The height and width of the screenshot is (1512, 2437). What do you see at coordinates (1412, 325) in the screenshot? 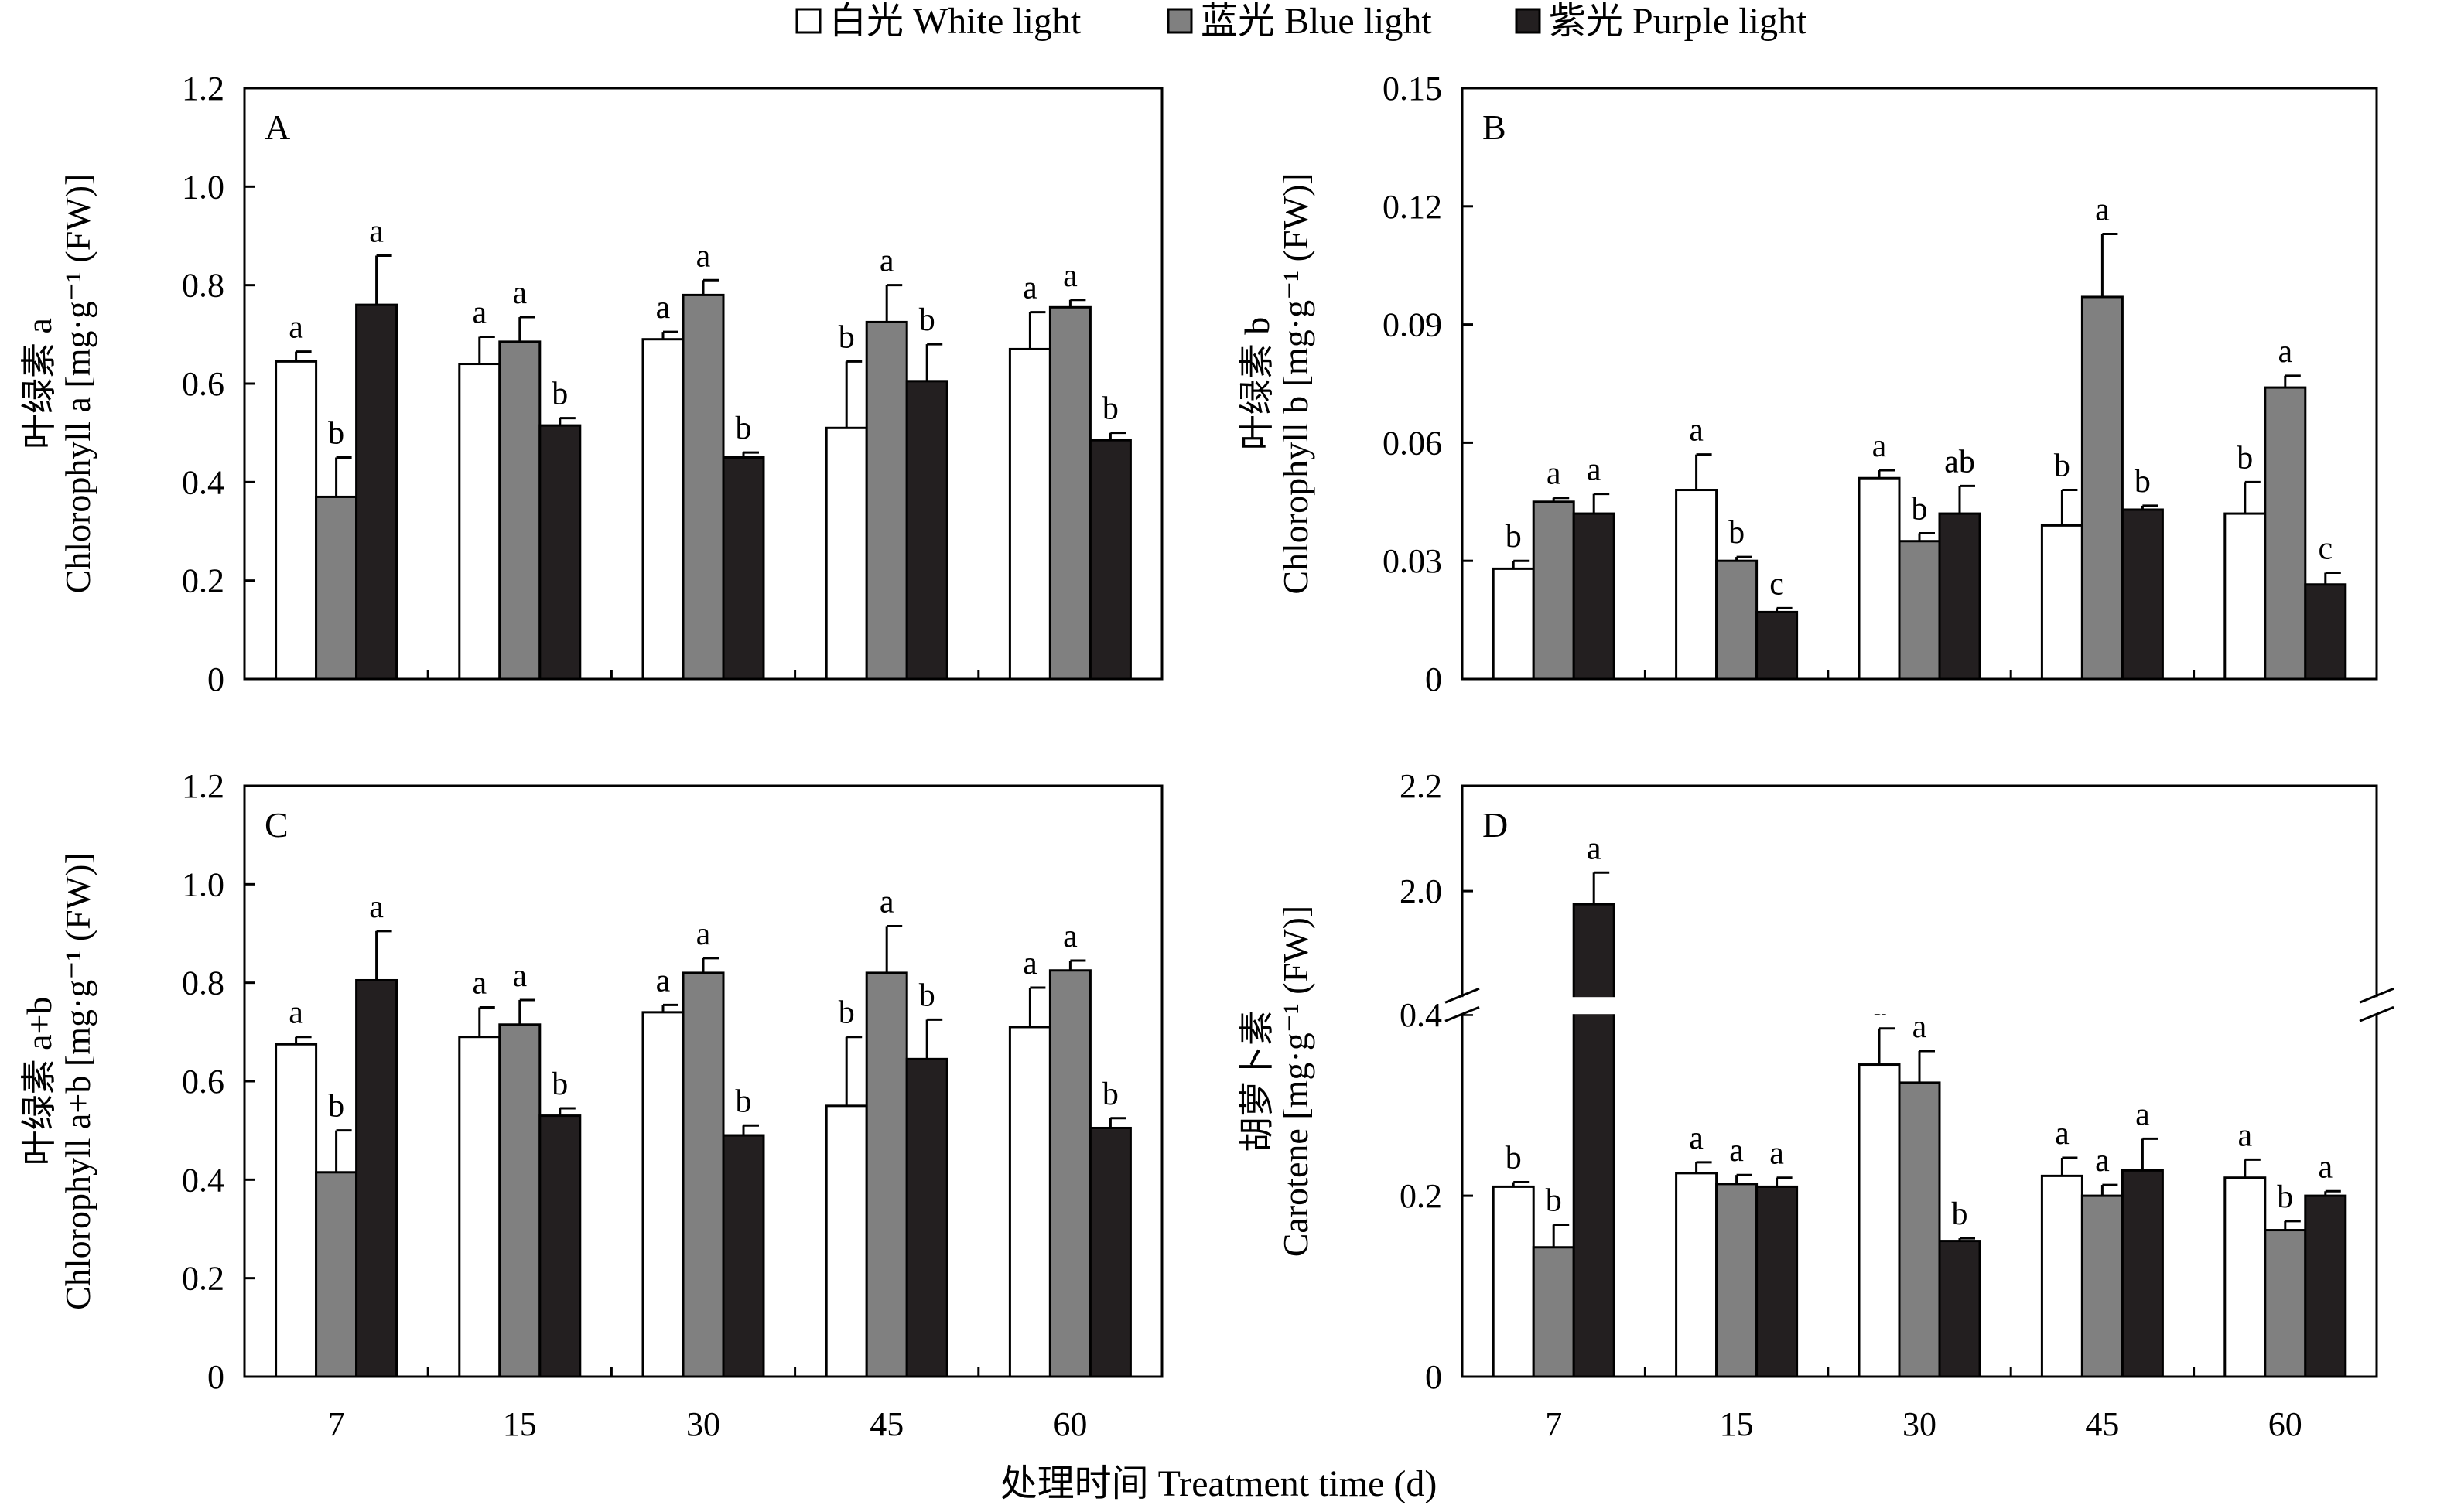
I see `y-tick-label: 0.09` at bounding box center [1412, 325].